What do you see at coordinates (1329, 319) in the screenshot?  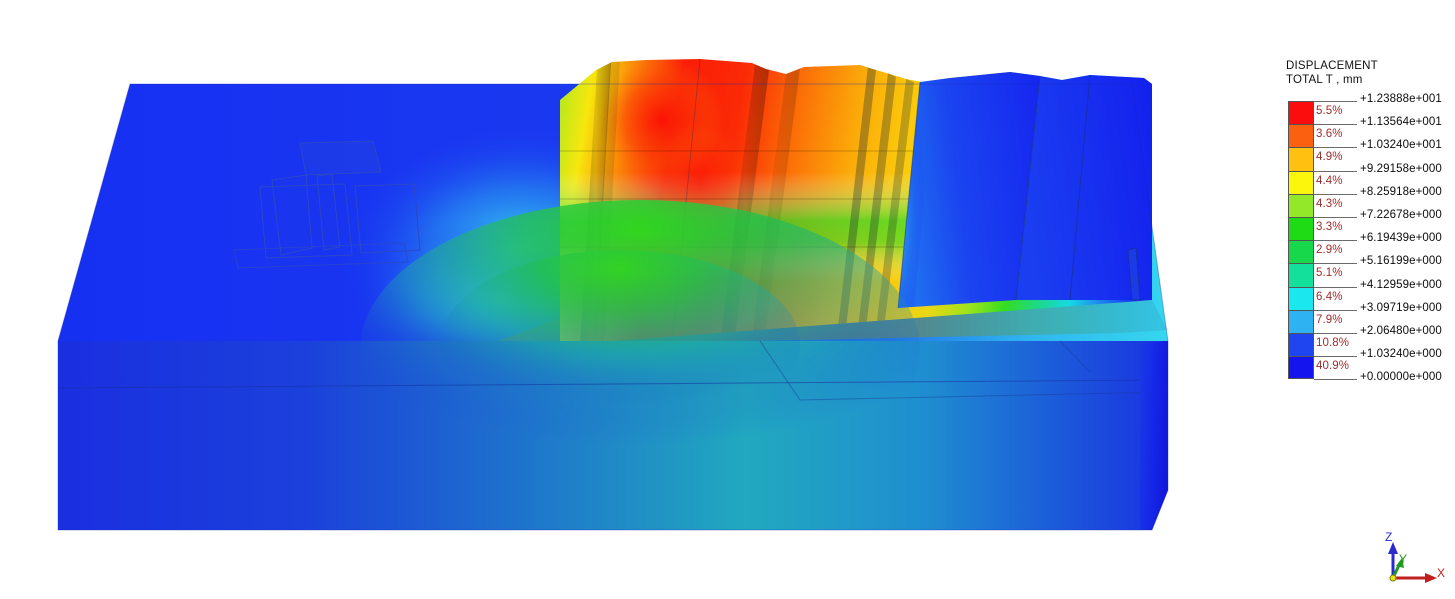 I see `legend-percent-9: 7.9%` at bounding box center [1329, 319].